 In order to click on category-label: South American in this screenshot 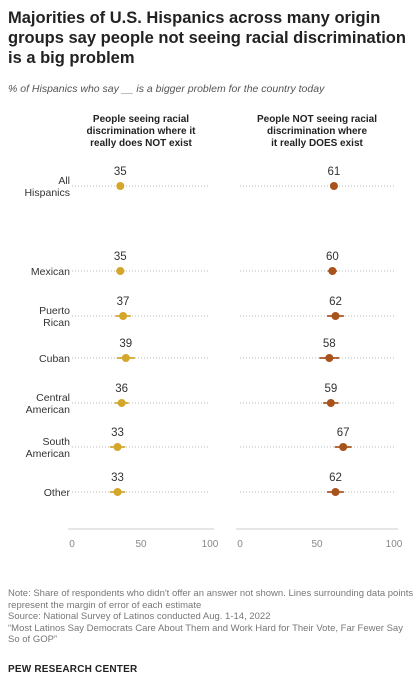, I will do `click(48, 448)`.